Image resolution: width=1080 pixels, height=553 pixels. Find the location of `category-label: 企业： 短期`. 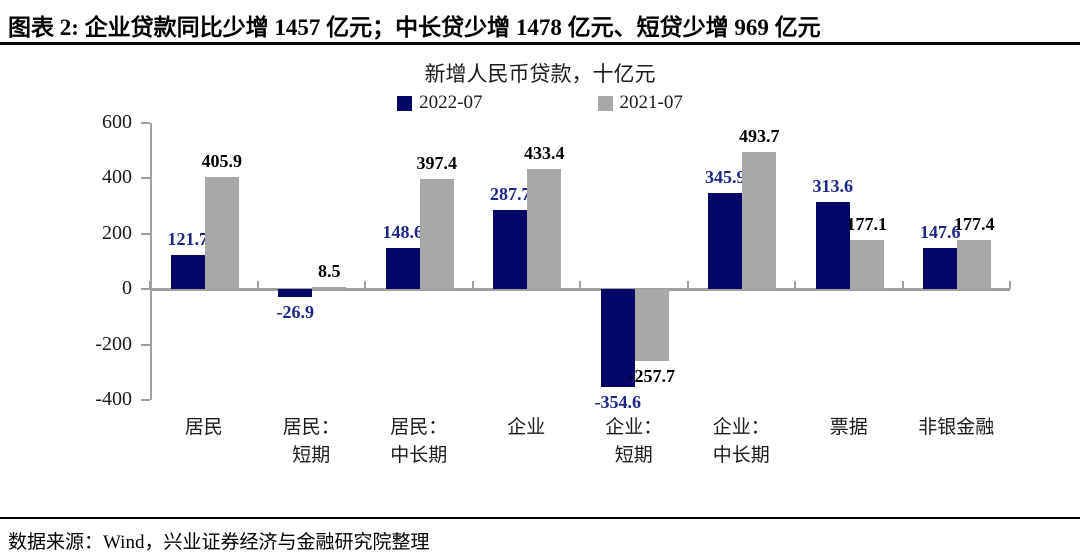

category-label: 企业： 短期 is located at coordinates (634, 441).